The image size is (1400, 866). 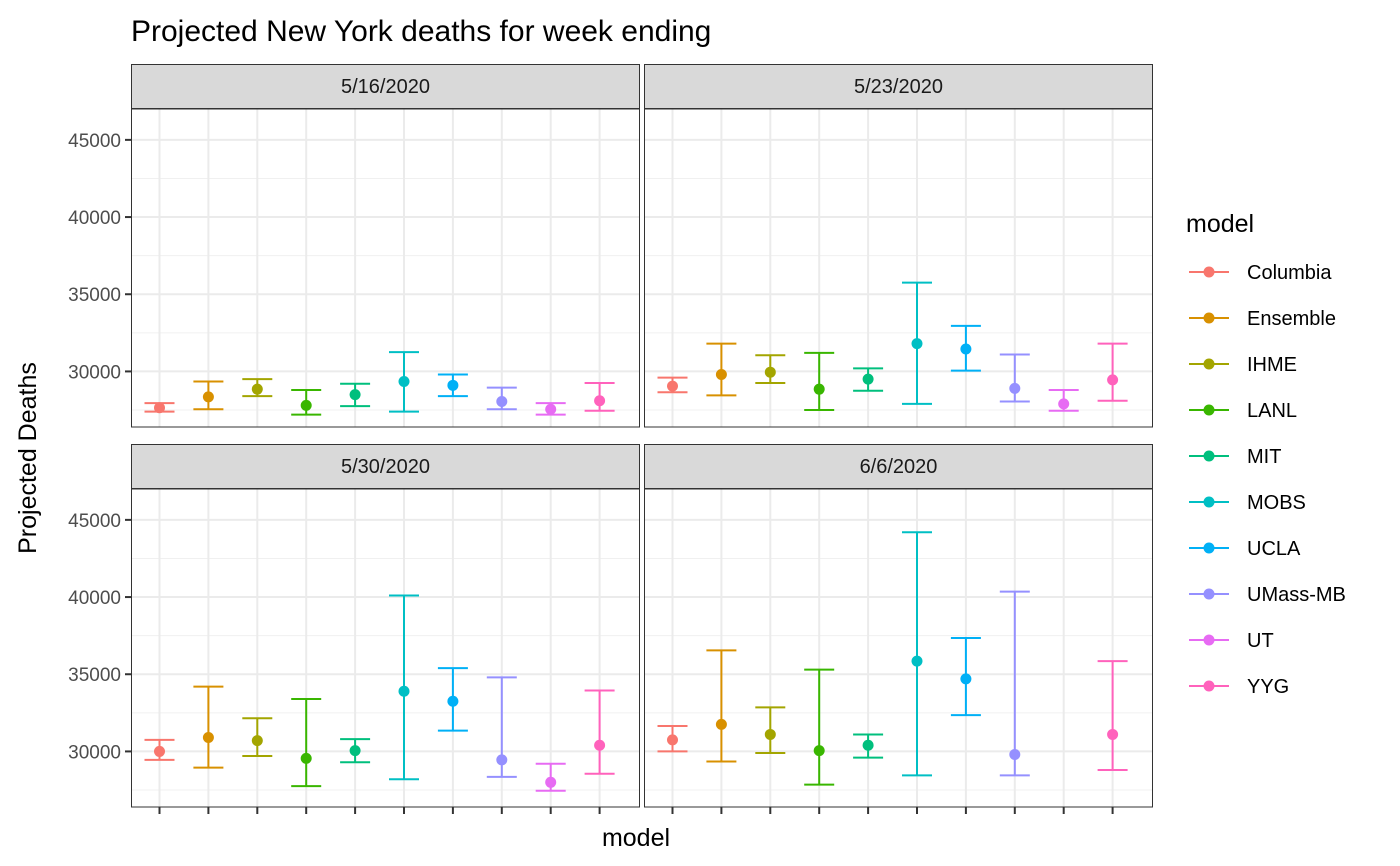 What do you see at coordinates (1291, 319) in the screenshot?
I see `legend-label: Ensemble` at bounding box center [1291, 319].